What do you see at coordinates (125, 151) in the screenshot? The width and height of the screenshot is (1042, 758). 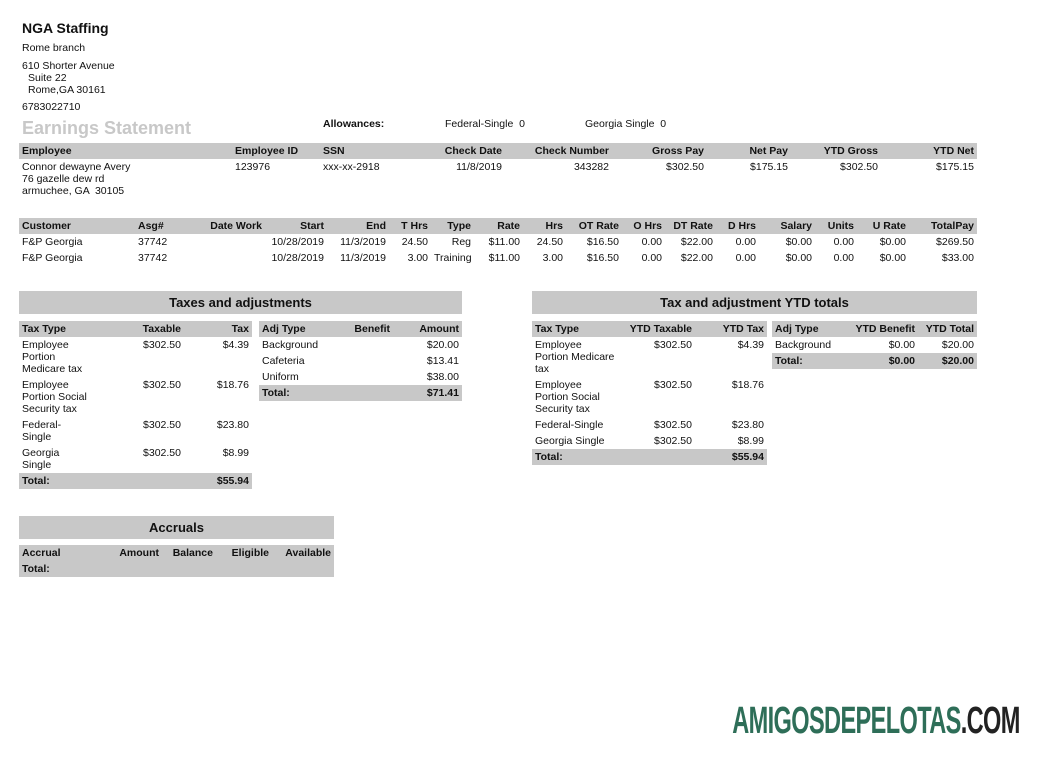 I see `column-header: Employee` at bounding box center [125, 151].